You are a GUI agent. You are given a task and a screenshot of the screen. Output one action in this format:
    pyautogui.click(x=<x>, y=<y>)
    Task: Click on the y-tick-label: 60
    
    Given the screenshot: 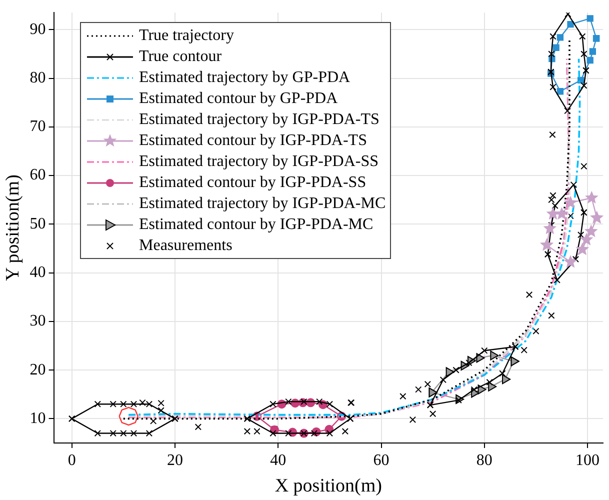 What is the action you would take?
    pyautogui.click(x=38, y=175)
    